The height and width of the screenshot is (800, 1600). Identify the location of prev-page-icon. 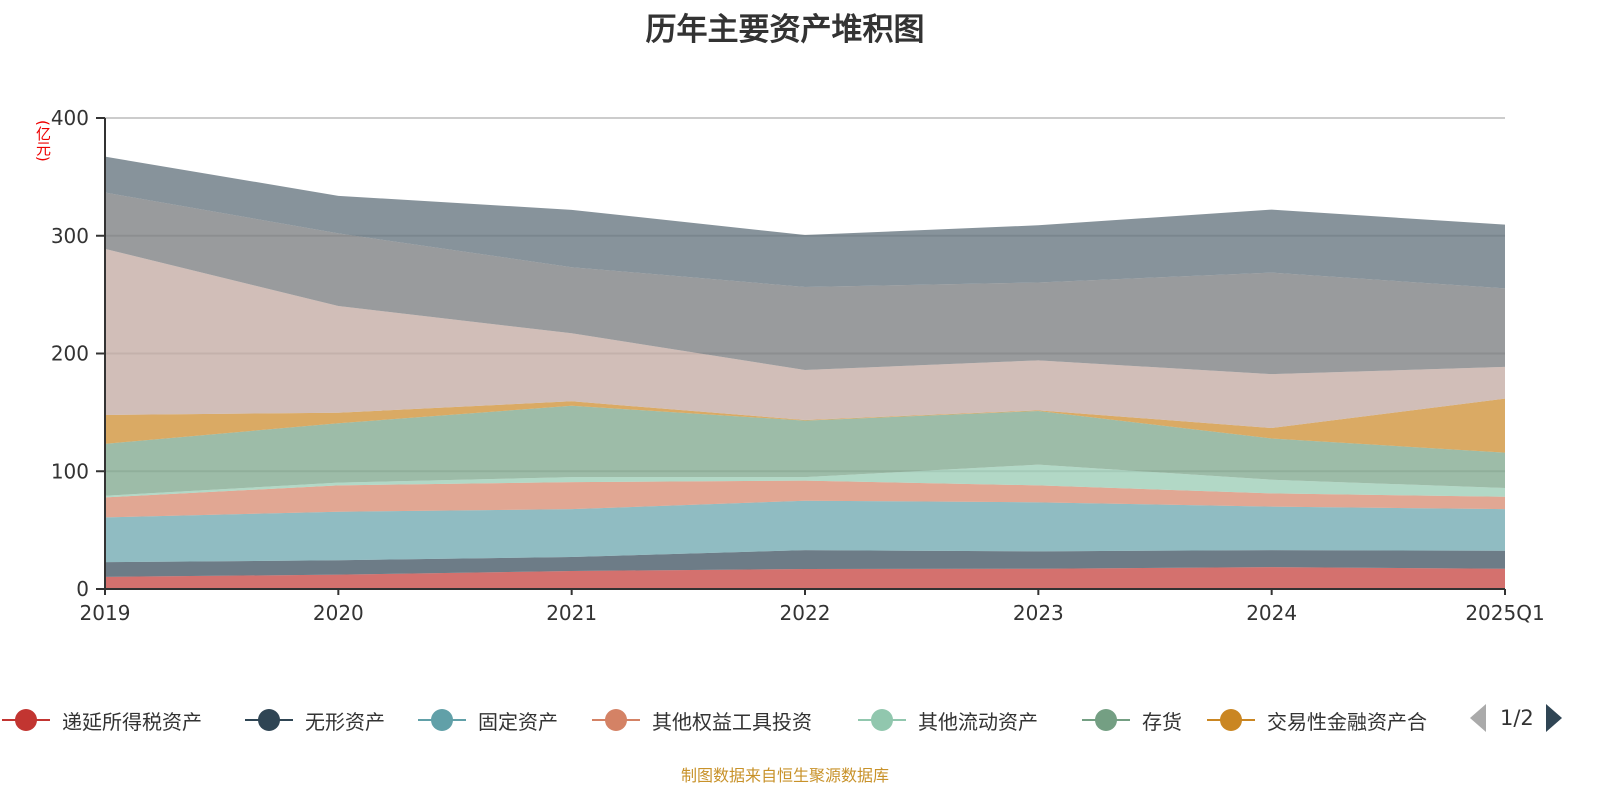
(1478, 718).